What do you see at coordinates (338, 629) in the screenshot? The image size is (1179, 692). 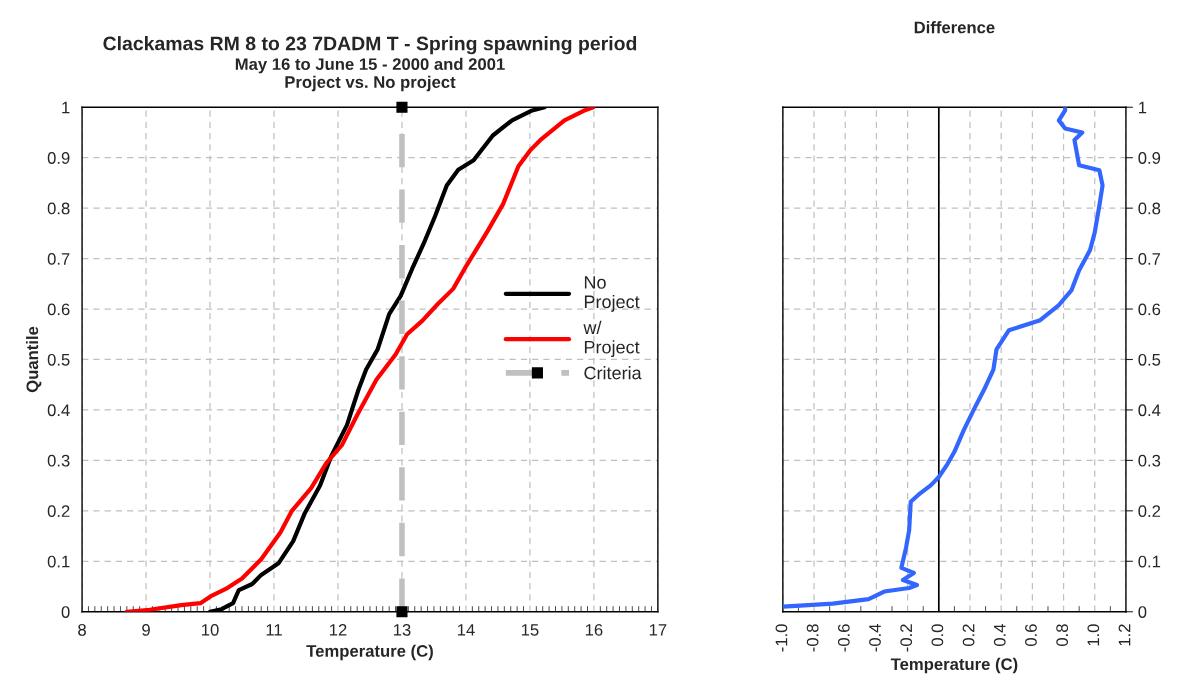 I see `x-tick-label: 12` at bounding box center [338, 629].